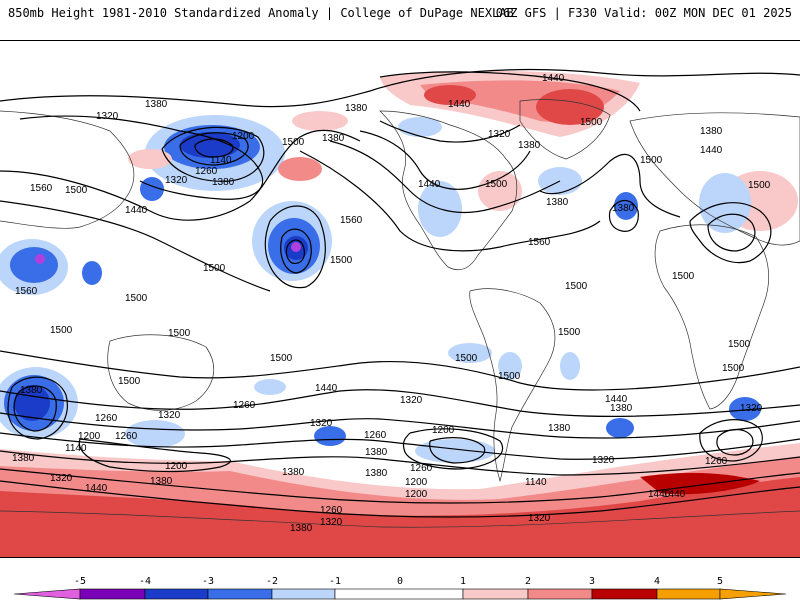  Describe the element at coordinates (735, 442) in the screenshot. I see `contour-1320-spac3` at that location.